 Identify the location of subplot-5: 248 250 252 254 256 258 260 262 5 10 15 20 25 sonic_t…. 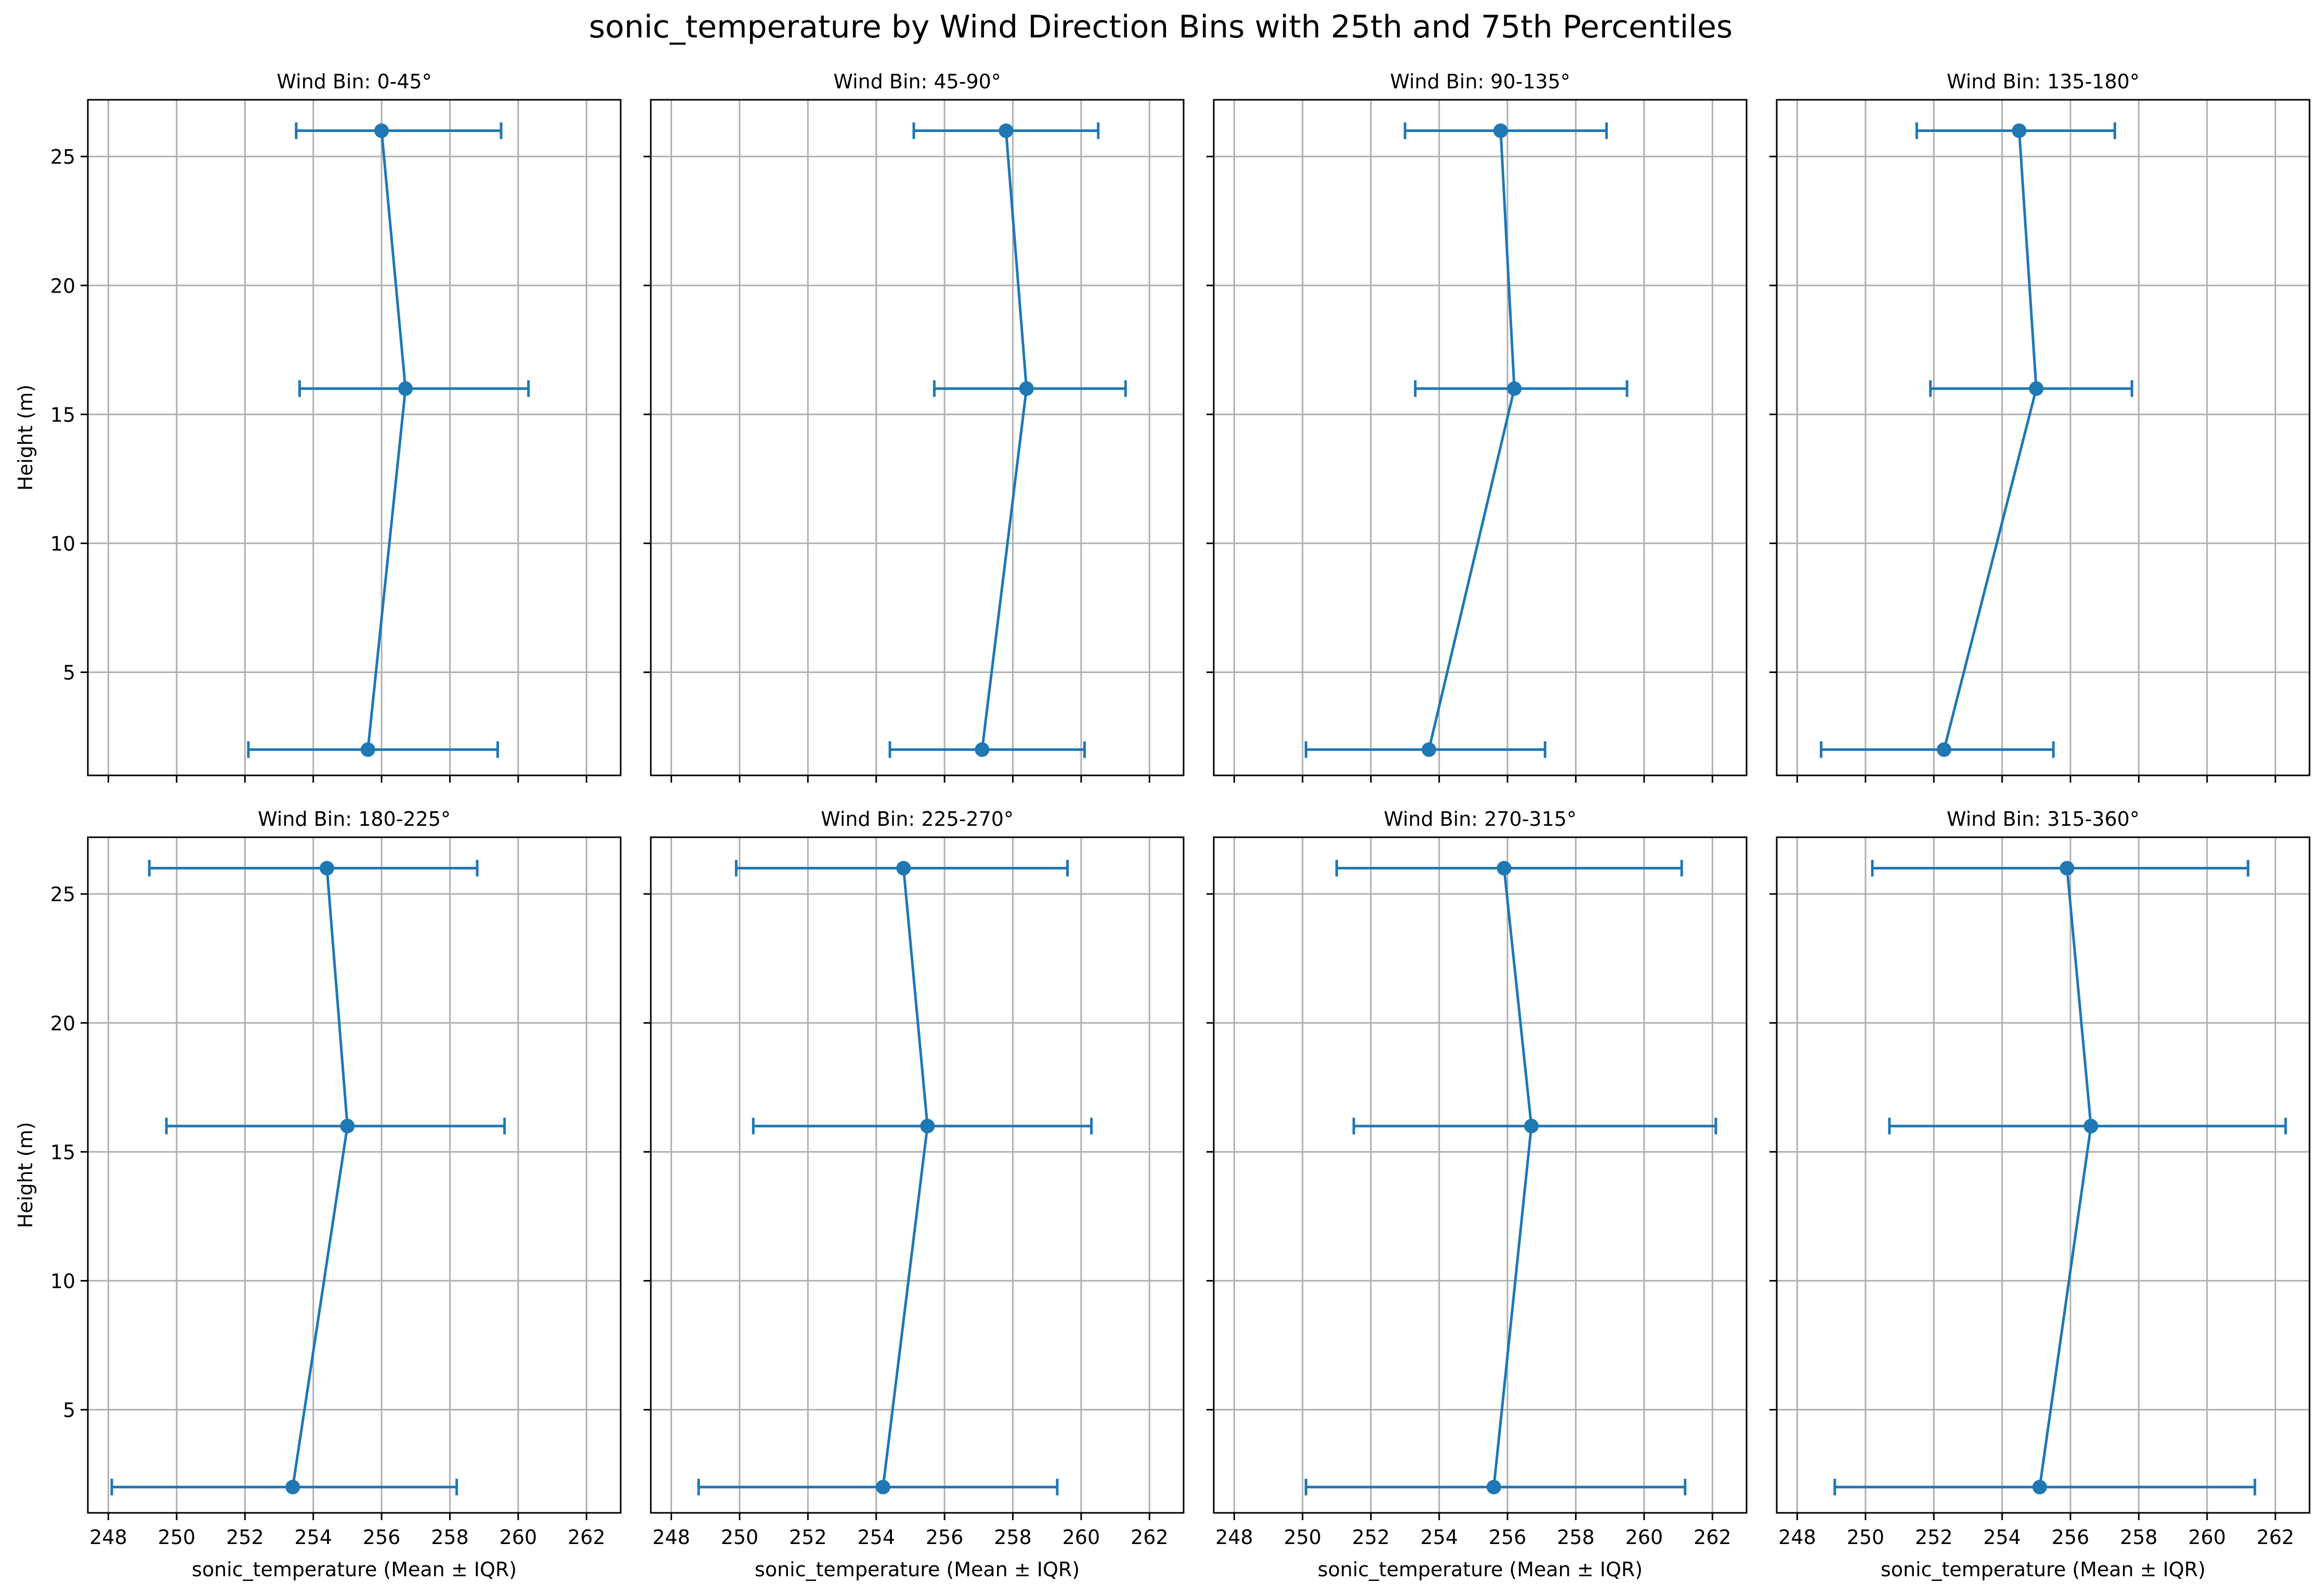
(318, 1194).